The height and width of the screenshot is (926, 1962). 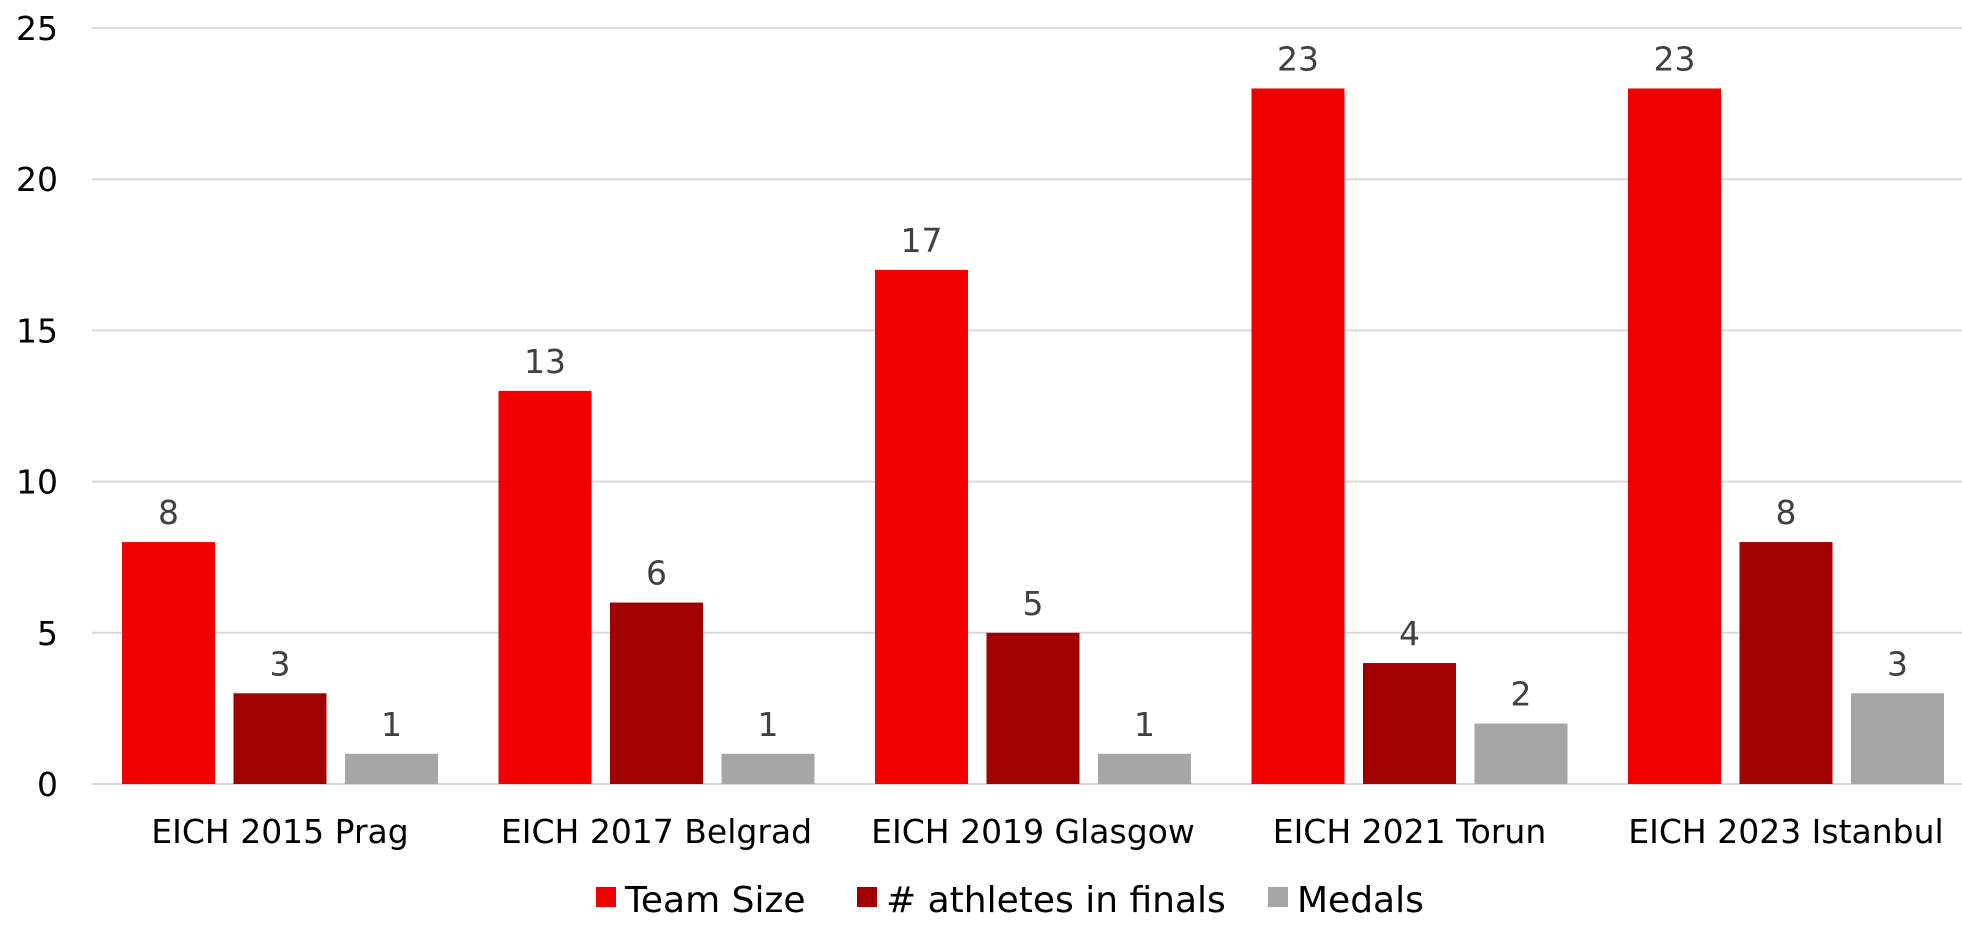 I want to click on y-tick-label: 15, so click(x=37, y=330).